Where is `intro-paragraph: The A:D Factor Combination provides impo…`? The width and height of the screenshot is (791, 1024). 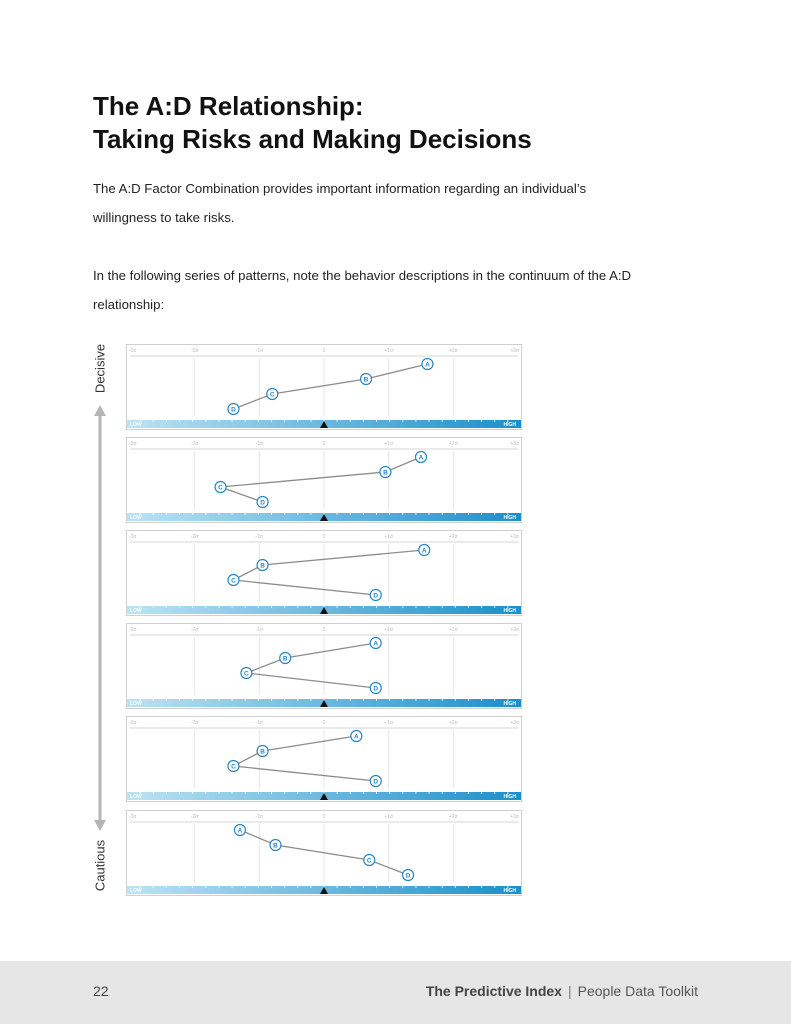 intro-paragraph: The A:D Factor Combination provides impo… is located at coordinates (340, 203).